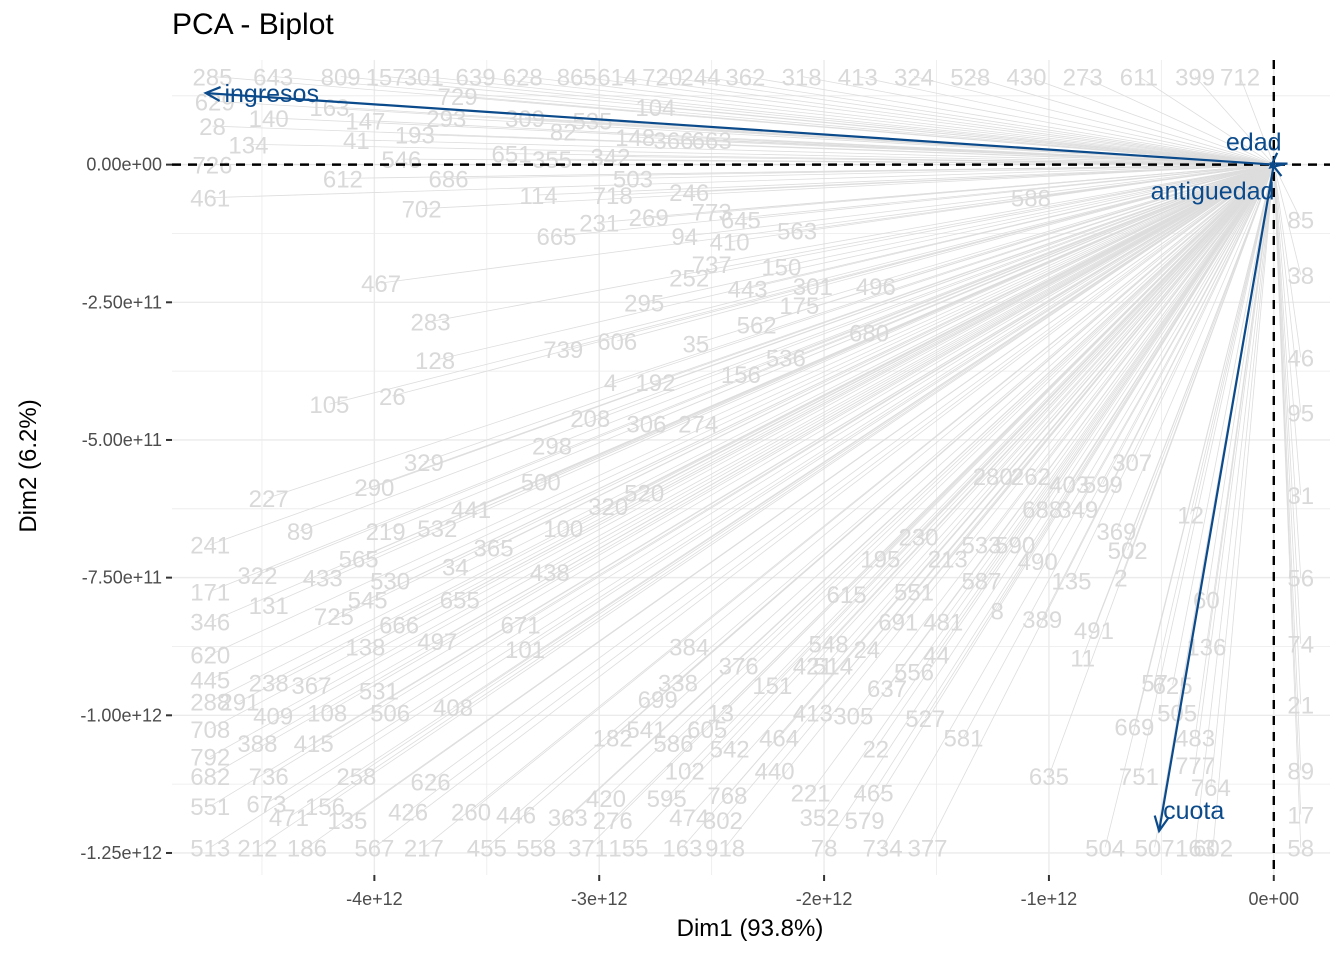 The width and height of the screenshot is (1344, 960). Describe the element at coordinates (925, 719) in the screenshot. I see `point-label: 527` at that location.